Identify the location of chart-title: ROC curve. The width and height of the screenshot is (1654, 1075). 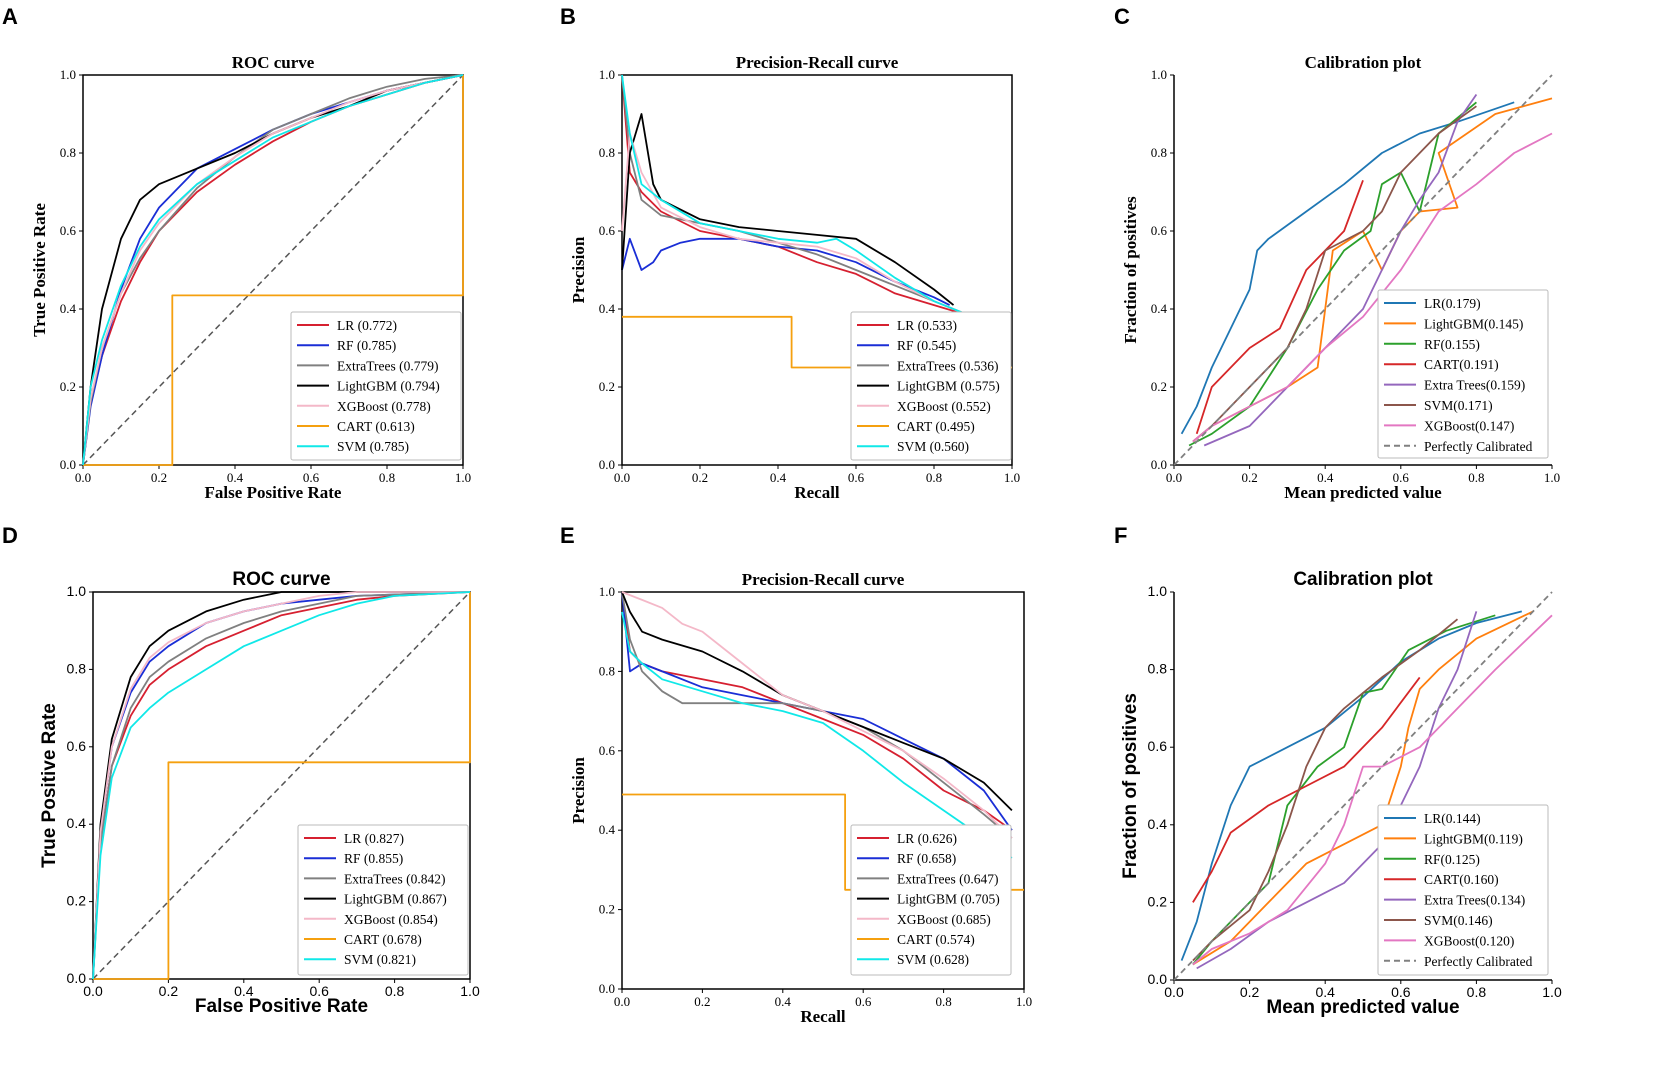
(273, 62).